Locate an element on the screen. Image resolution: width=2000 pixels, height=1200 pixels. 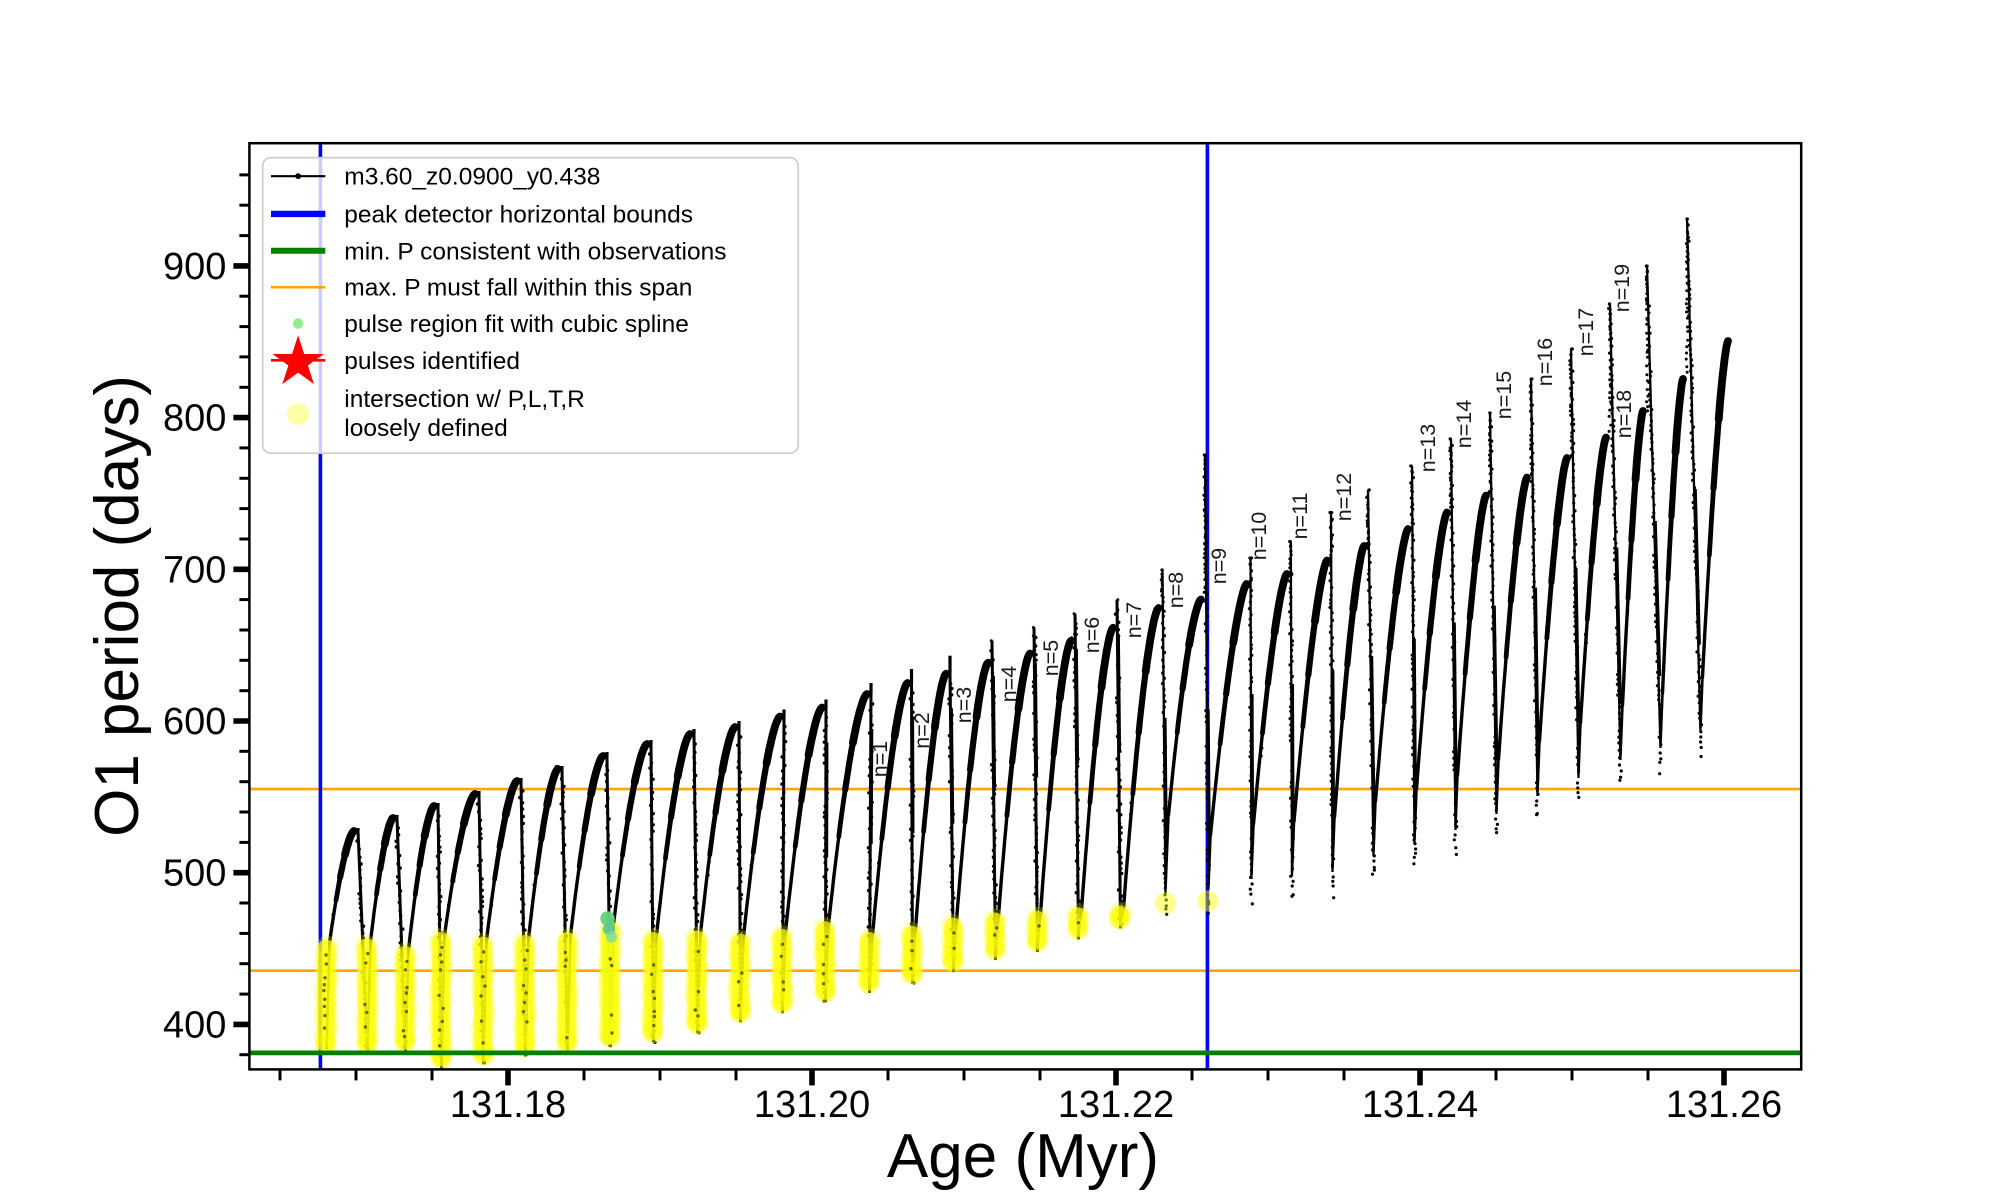
svg-text: n=15 is located at coordinates (1504, 395).